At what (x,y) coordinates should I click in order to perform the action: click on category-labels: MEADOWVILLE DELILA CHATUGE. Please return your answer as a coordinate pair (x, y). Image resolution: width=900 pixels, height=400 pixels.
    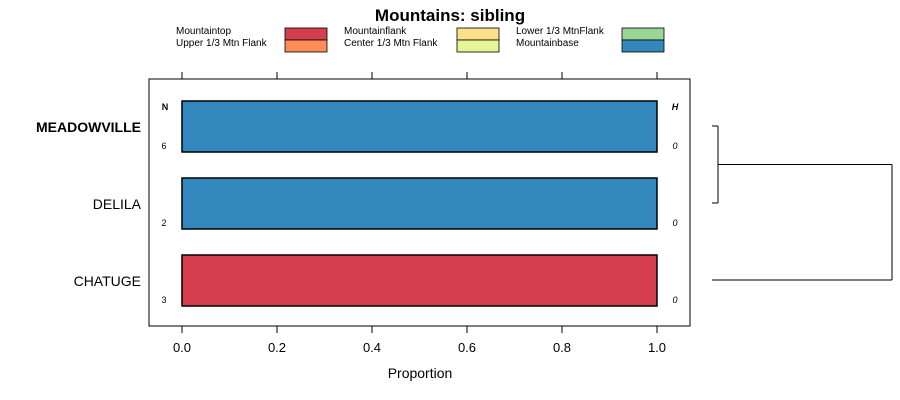
    Looking at the image, I should click on (89, 204).